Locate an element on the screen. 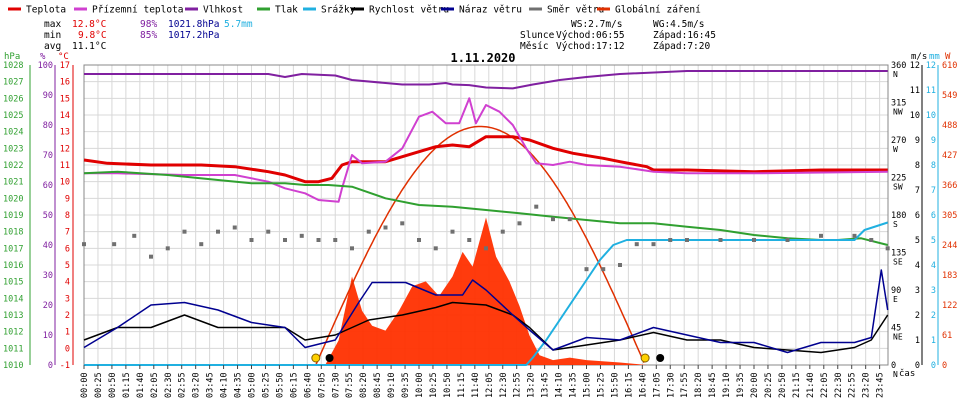 The image size is (966, 400). x-tick-label: 17:05 is located at coordinates (657, 385).